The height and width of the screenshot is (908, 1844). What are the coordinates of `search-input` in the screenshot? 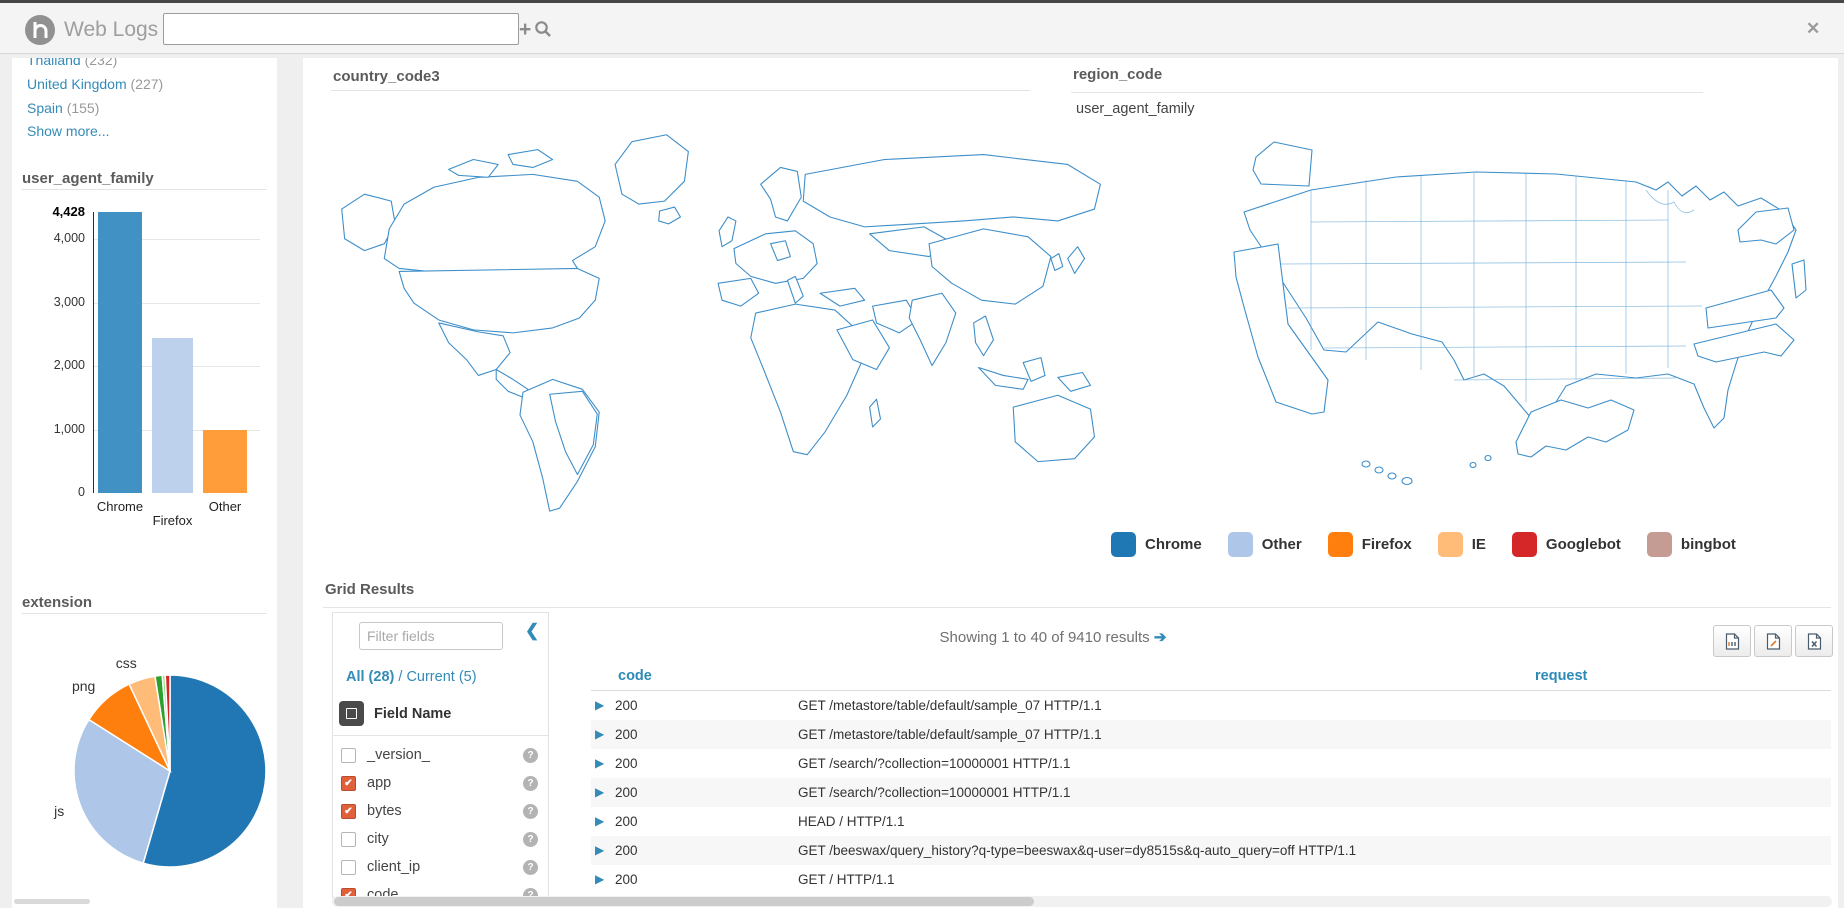 It's located at (341, 29).